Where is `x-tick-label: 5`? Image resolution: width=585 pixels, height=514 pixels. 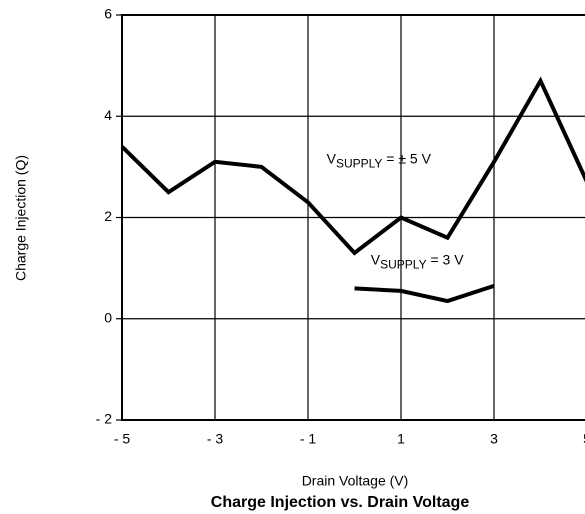
x-tick-label: 5 is located at coordinates (584, 439).